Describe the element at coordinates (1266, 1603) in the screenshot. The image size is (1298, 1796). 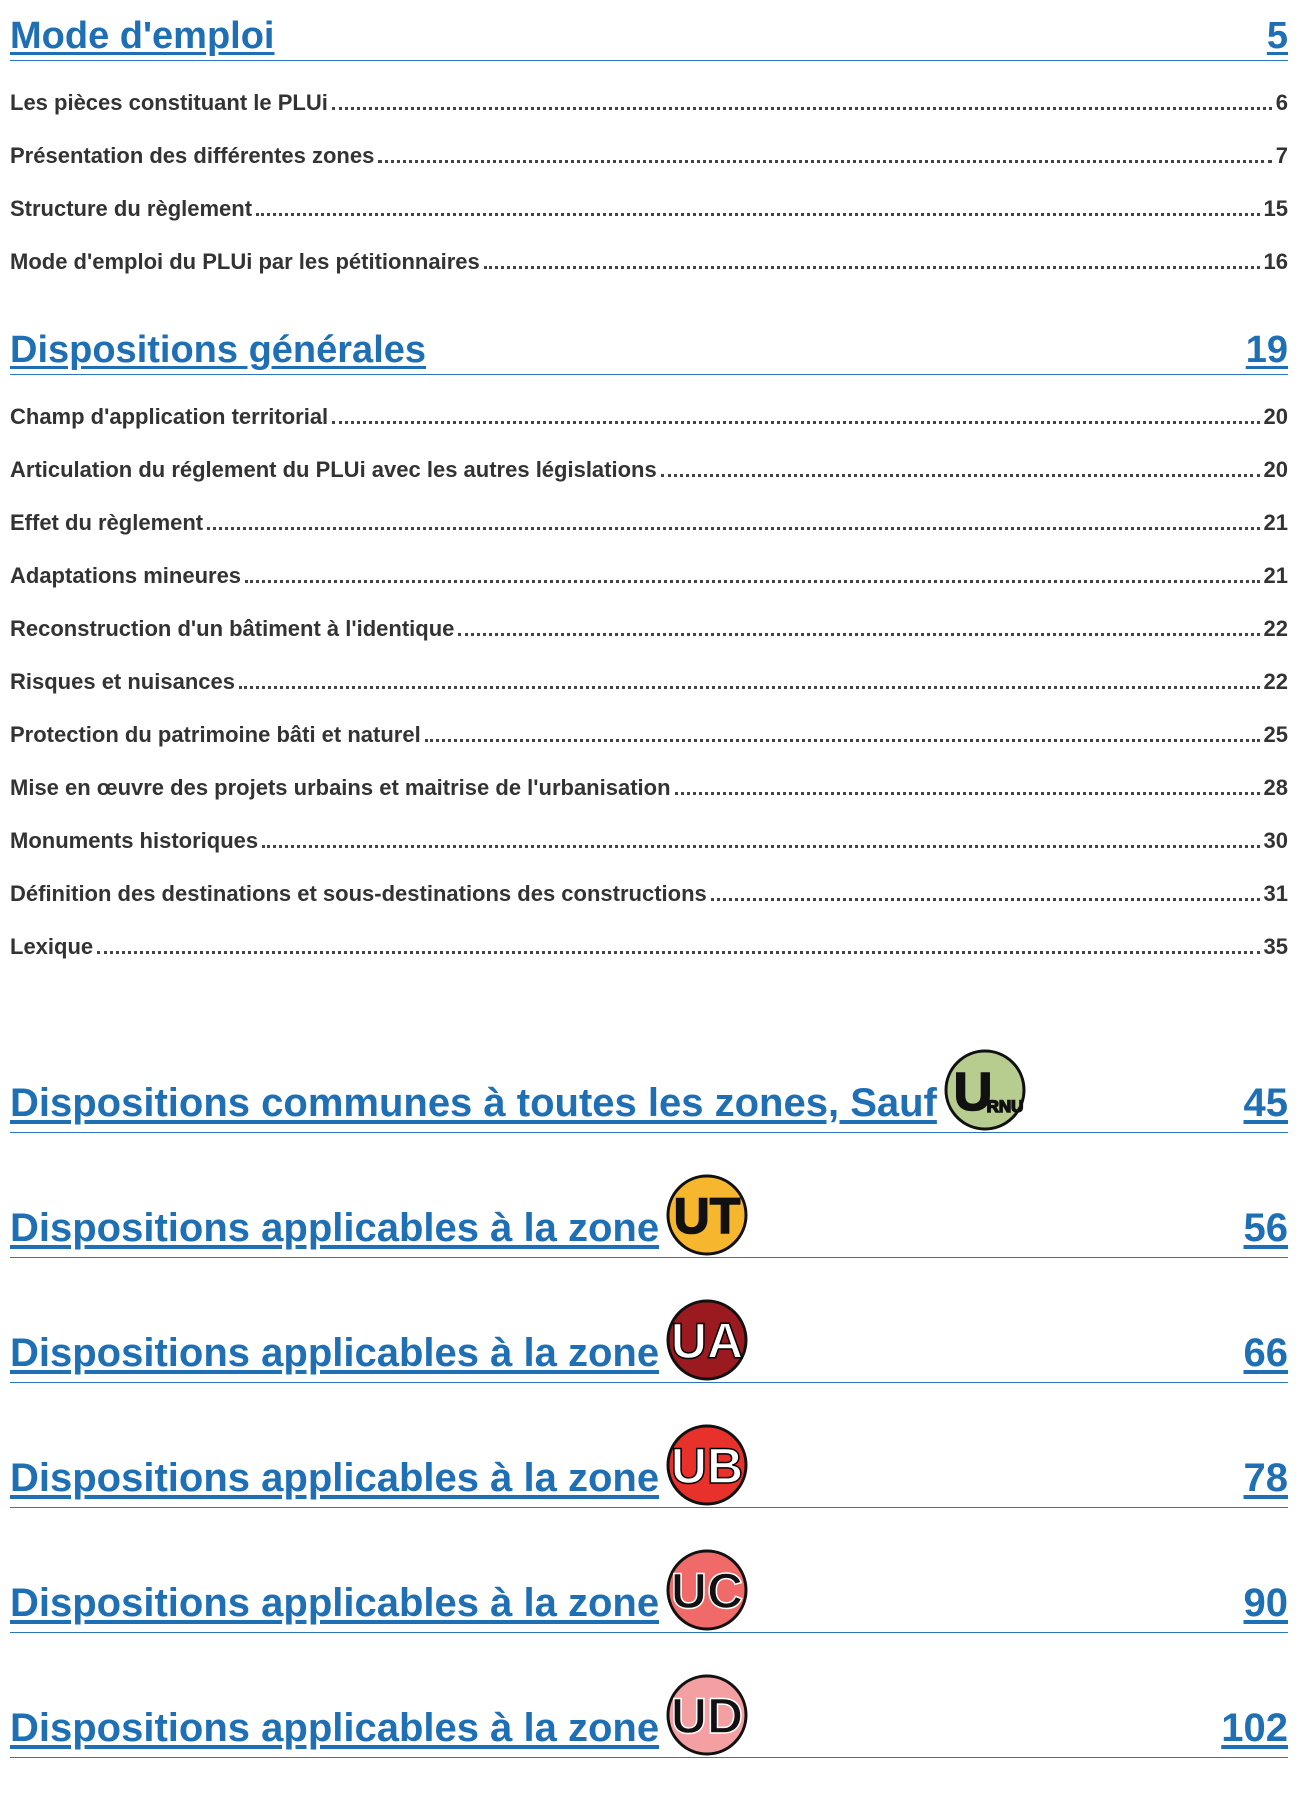
I see `heading-page: 90` at that location.